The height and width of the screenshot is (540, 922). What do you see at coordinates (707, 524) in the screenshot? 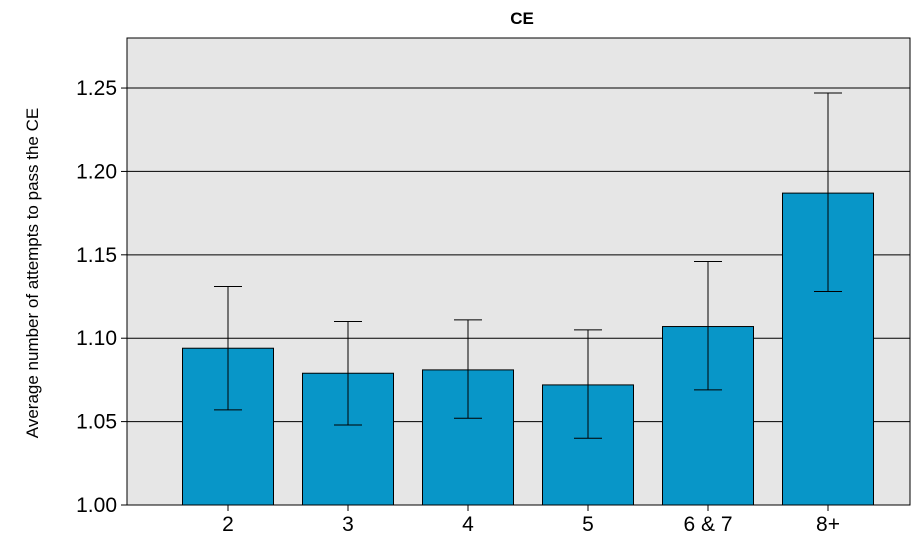
I see `x-tick-label: 6 & 7` at bounding box center [707, 524].